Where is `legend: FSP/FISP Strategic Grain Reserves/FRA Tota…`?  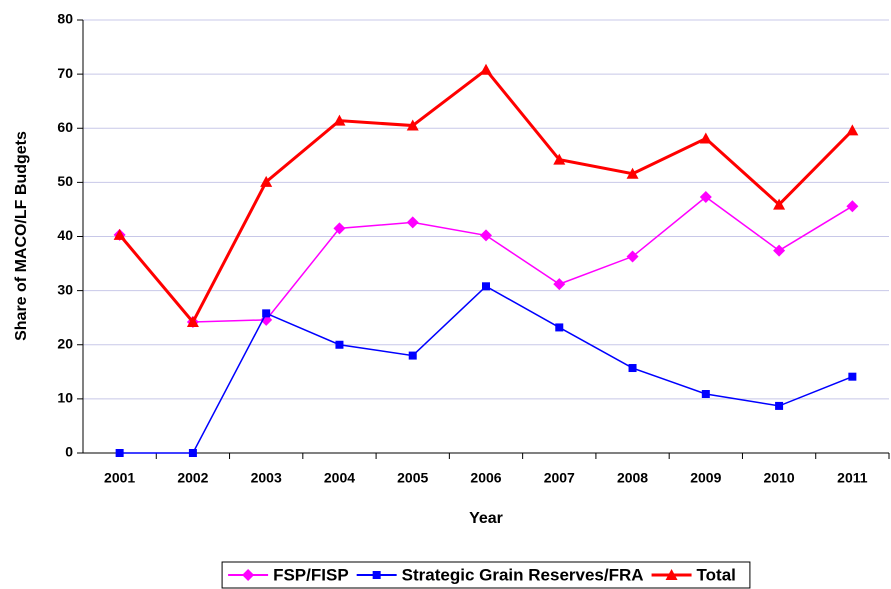
legend: FSP/FISP Strategic Grain Reserves/FRA Tota… is located at coordinates (486, 575).